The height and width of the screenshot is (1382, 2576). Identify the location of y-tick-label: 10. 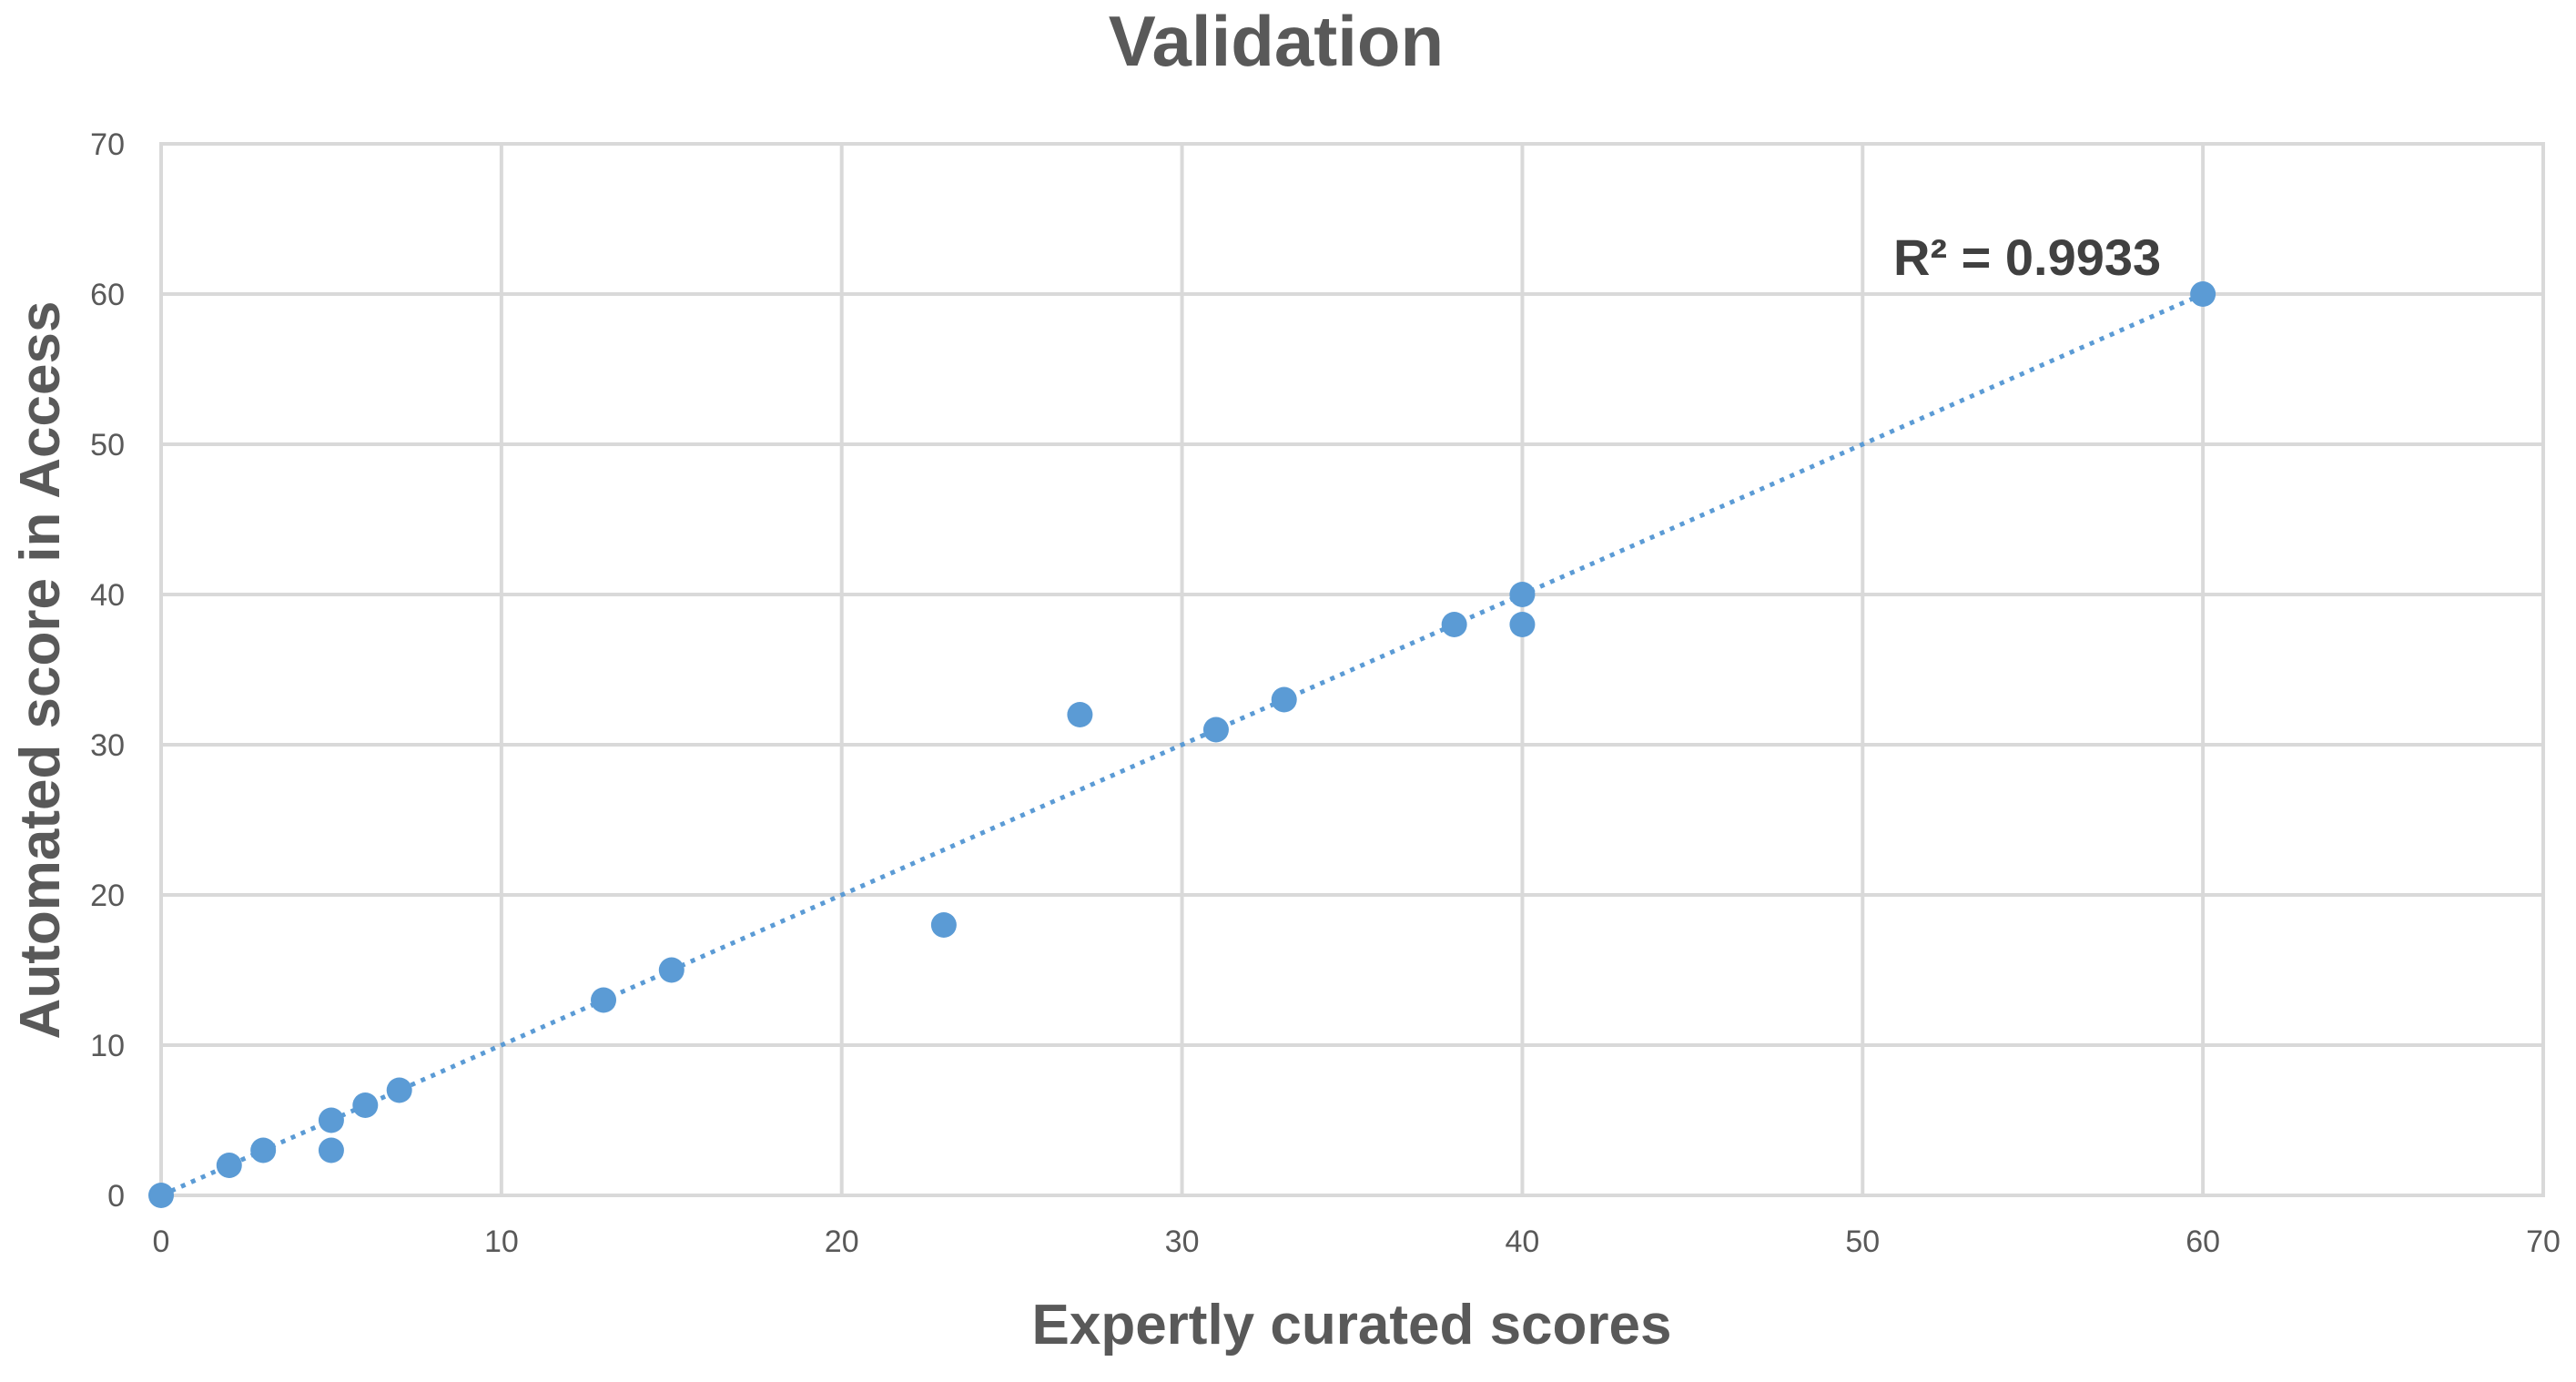
(107, 1046).